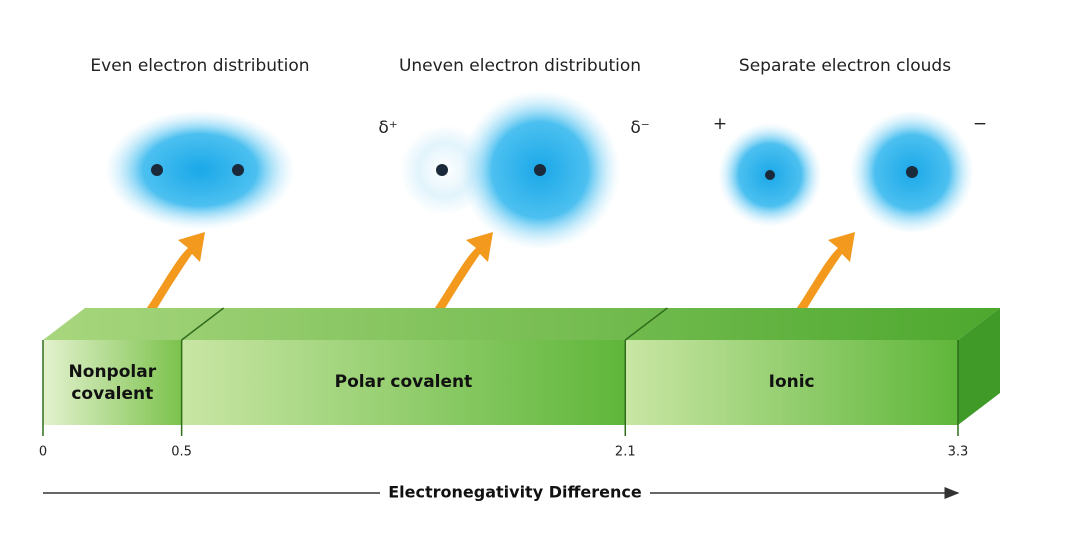  Describe the element at coordinates (43, 452) in the screenshot. I see `tick-label: 0` at that location.